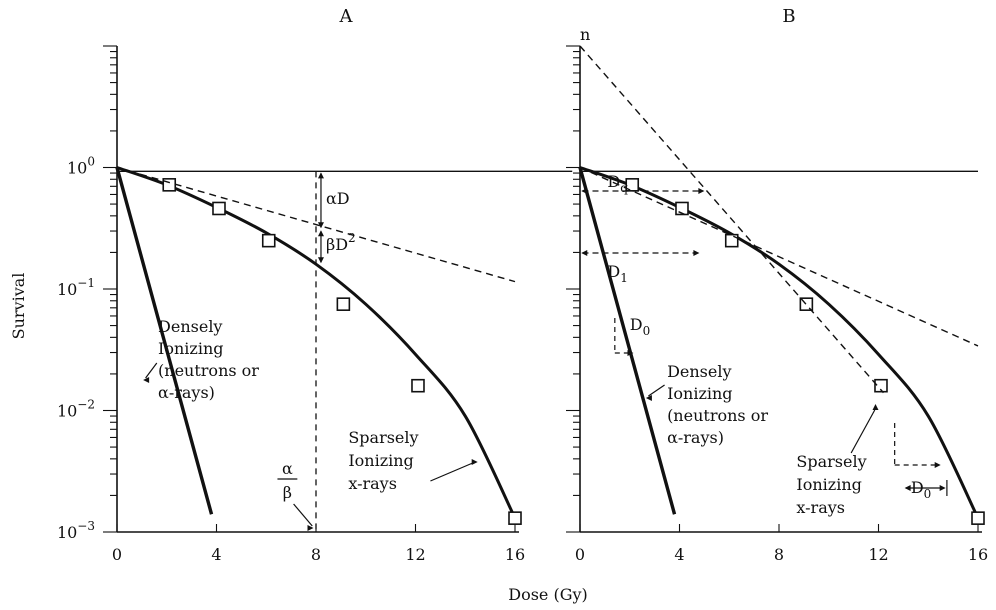 Image resolution: width=996 pixels, height=610 pixels. Describe the element at coordinates (76, 530) in the screenshot. I see `y-tick-label: 10⁻³` at that location.